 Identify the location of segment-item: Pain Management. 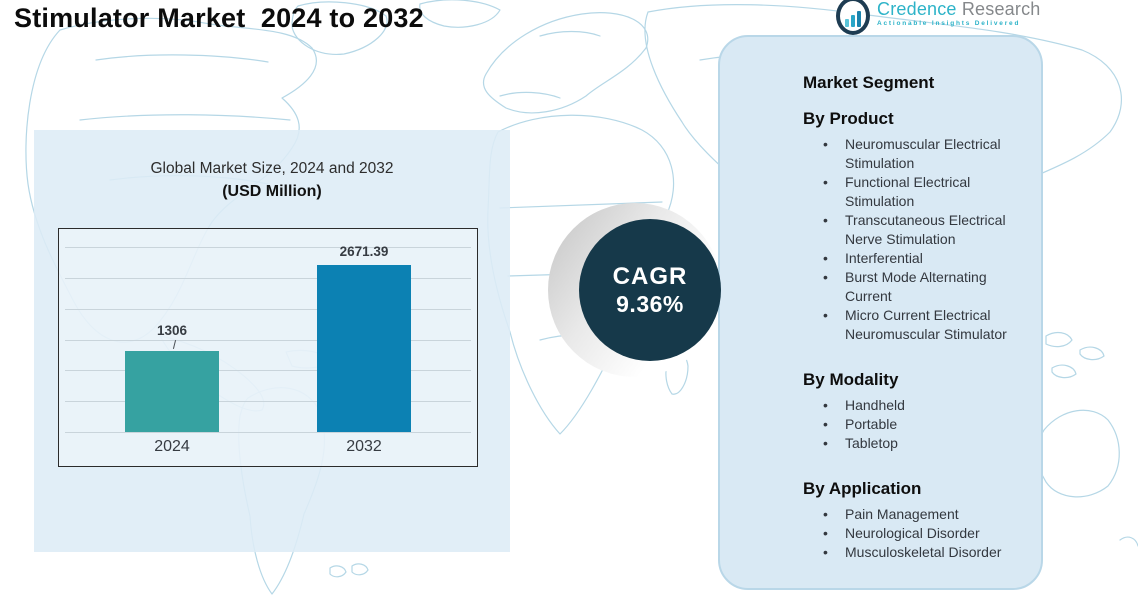
(915, 514).